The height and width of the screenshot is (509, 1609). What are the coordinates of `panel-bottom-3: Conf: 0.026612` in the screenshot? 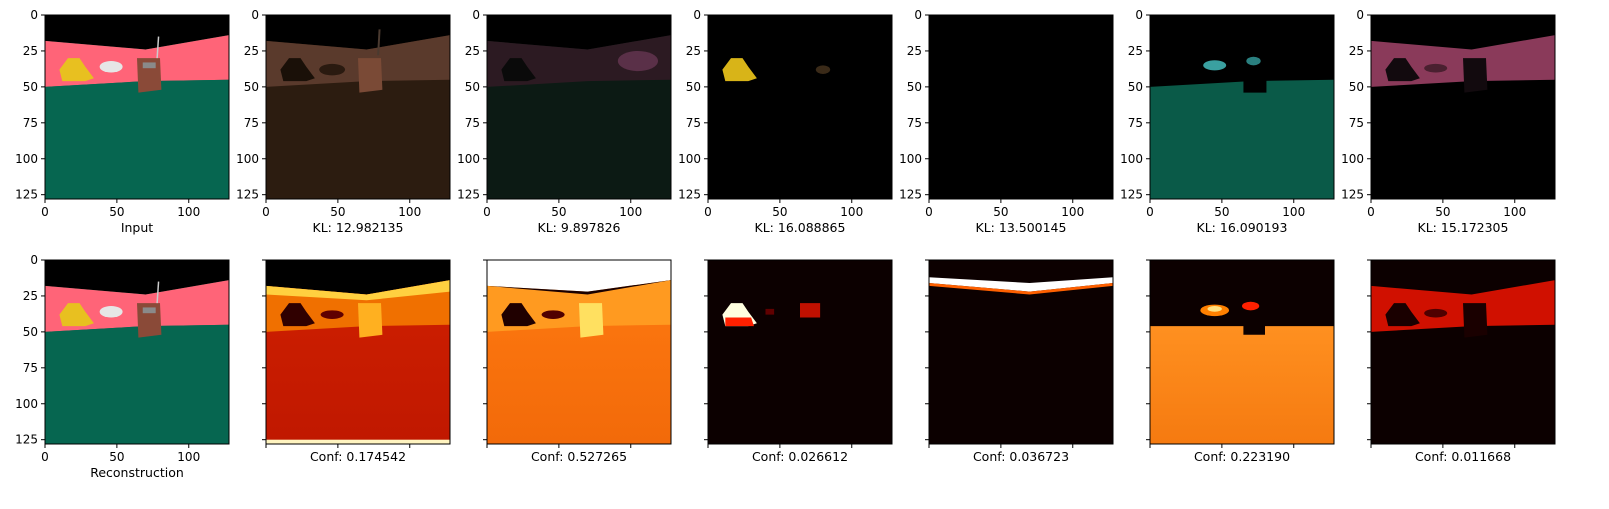 It's located at (798, 361).